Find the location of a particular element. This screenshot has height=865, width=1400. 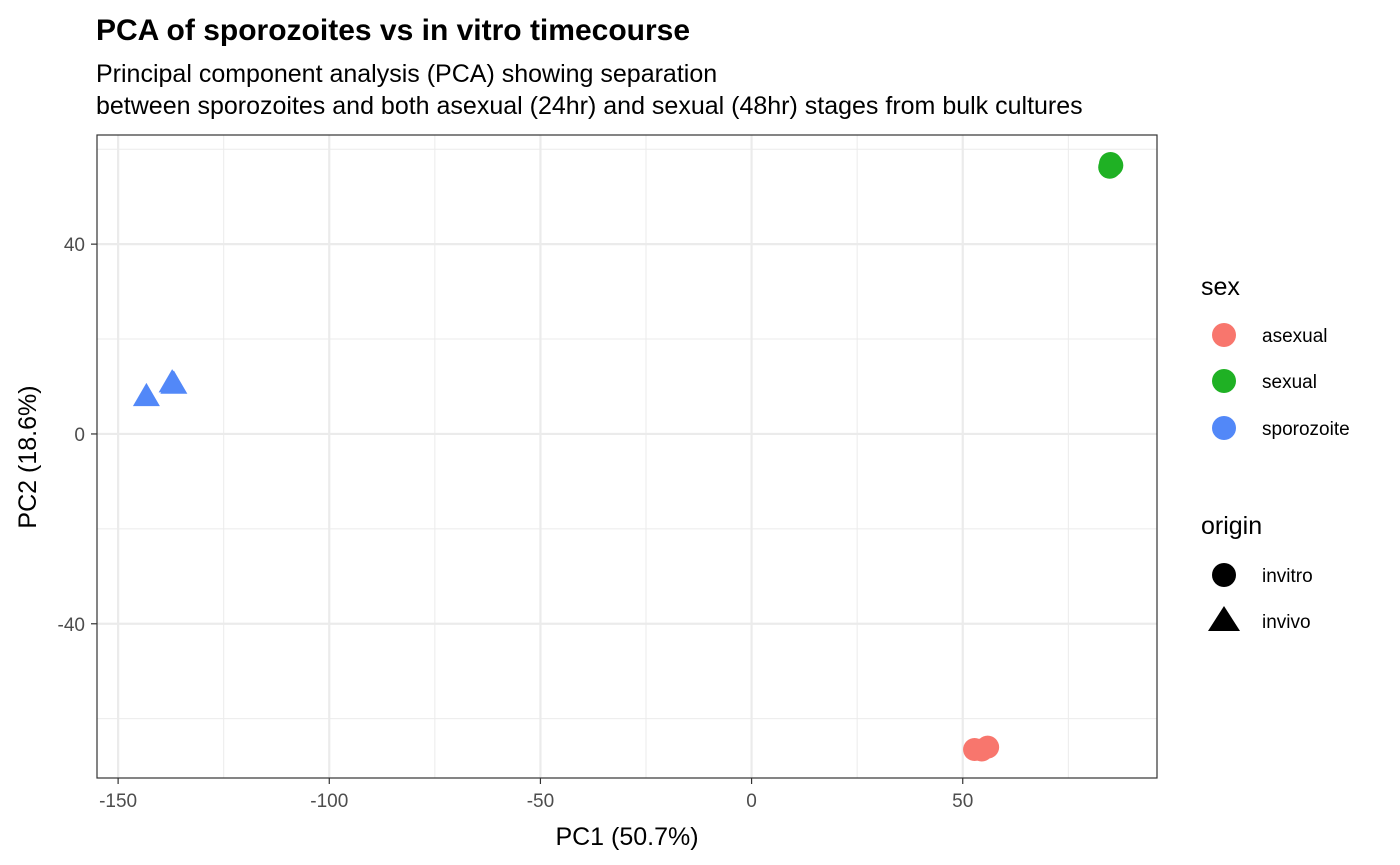

y-tick-label: 40 is located at coordinates (74, 245).